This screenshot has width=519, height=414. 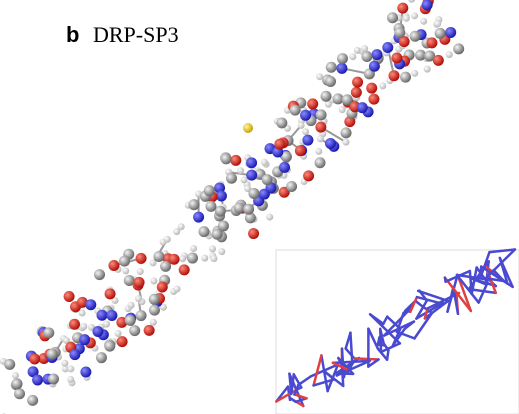 What do you see at coordinates (136, 34) in the screenshot?
I see `panel-title: DRP-SP3` at bounding box center [136, 34].